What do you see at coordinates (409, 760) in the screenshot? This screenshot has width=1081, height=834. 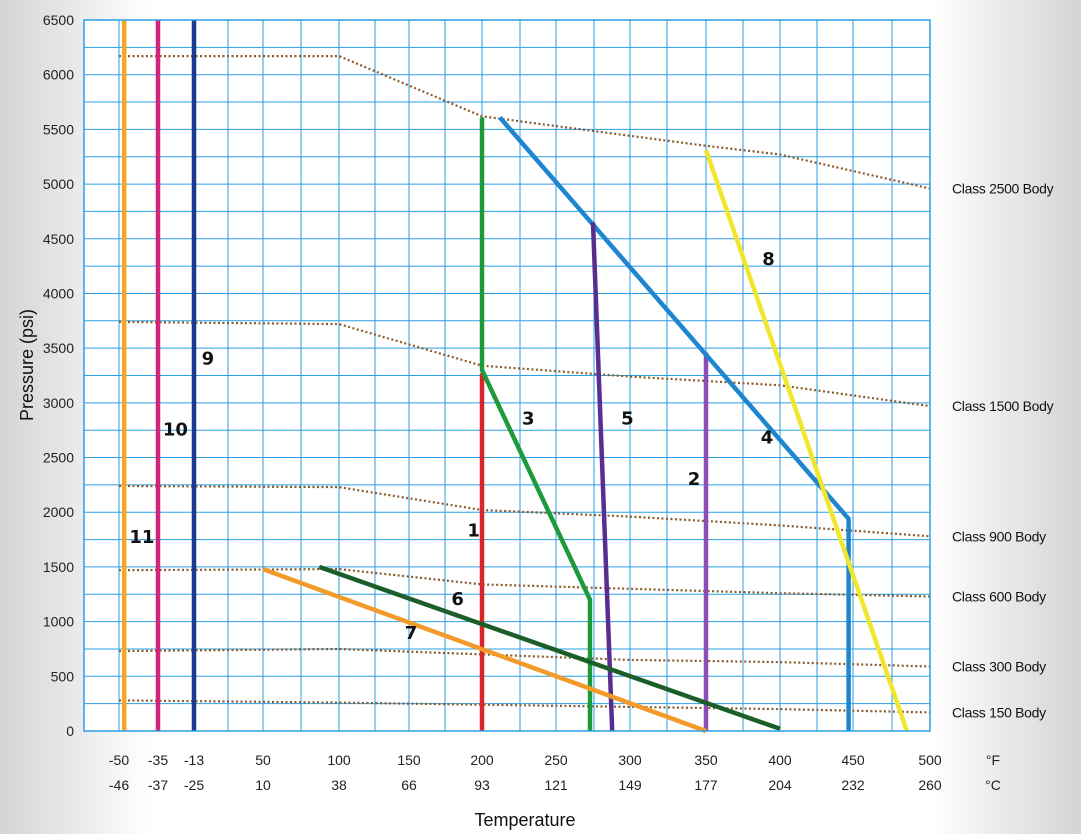 I see `x-tick-label-f: 150` at bounding box center [409, 760].